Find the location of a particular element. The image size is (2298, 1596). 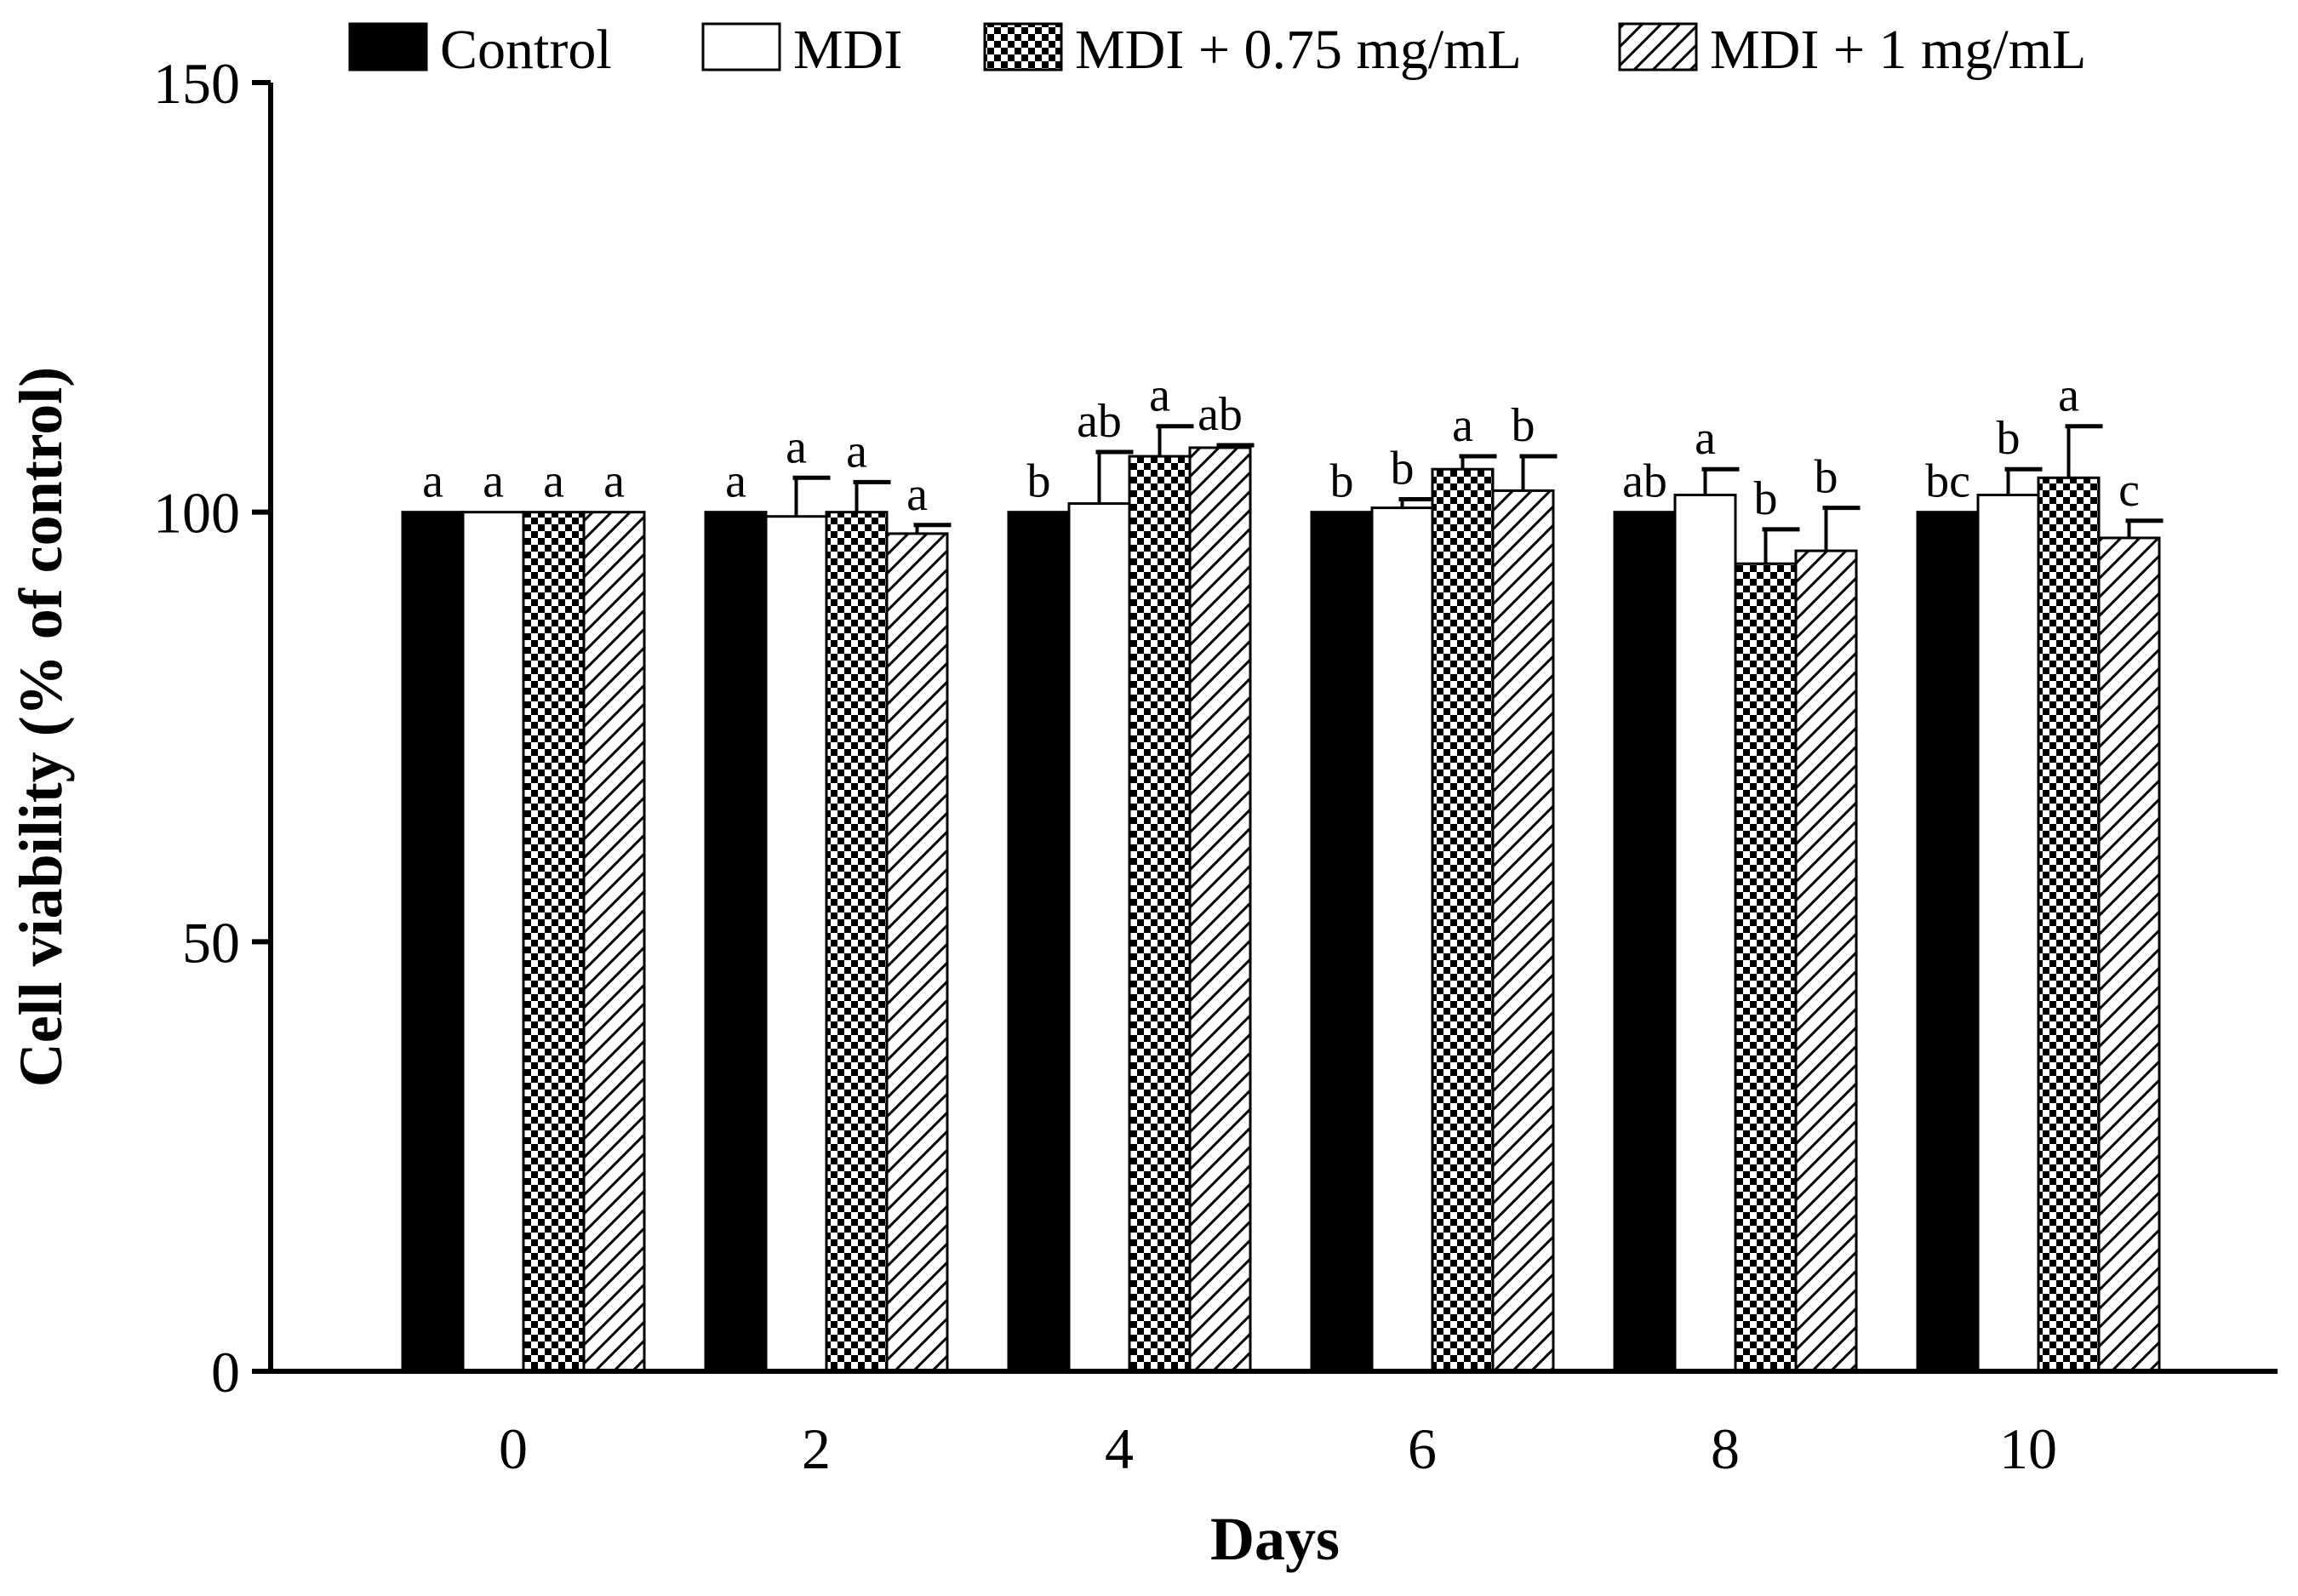

legend-label: Control is located at coordinates (526, 50).